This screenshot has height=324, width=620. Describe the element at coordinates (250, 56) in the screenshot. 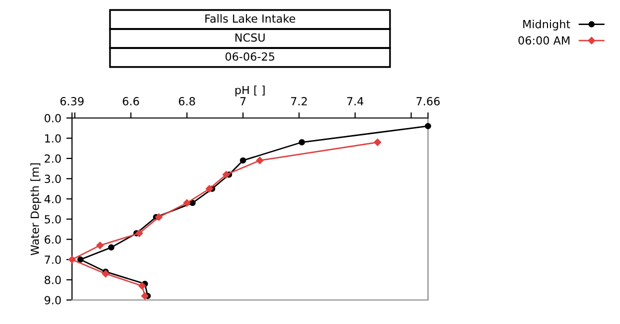

I see `text: 06-06-25` at that location.